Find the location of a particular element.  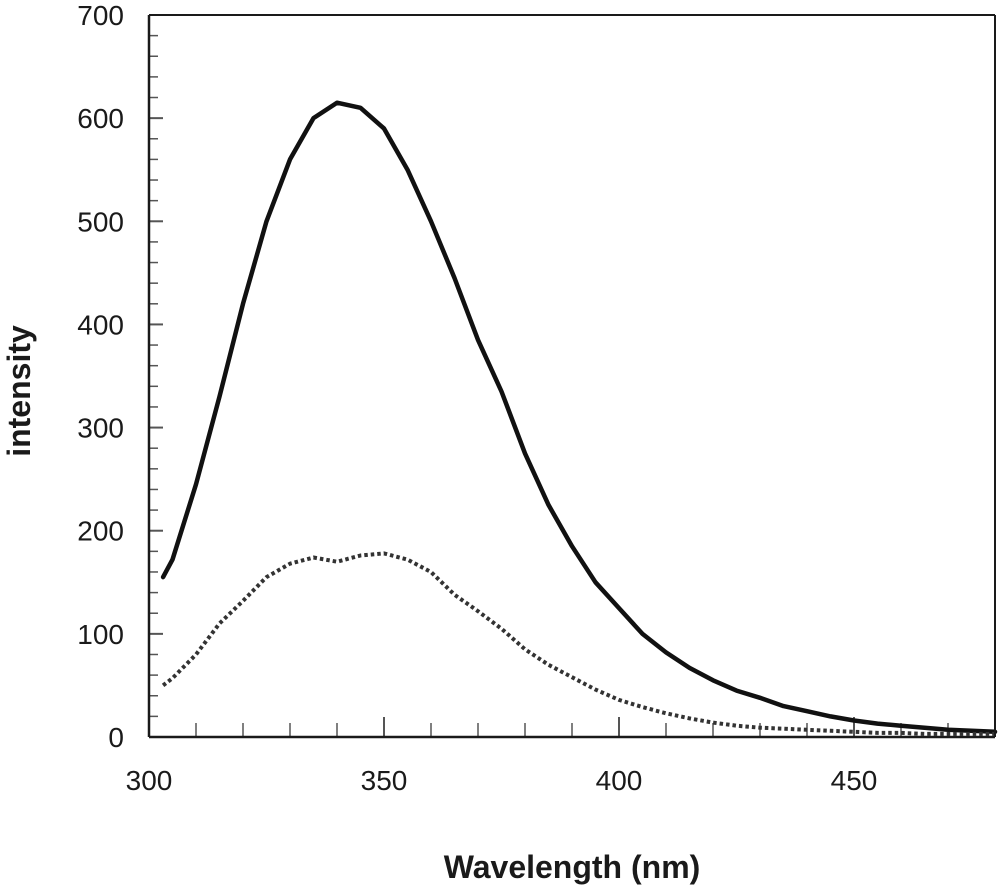

y-tick-label: 300 is located at coordinates (100, 428).